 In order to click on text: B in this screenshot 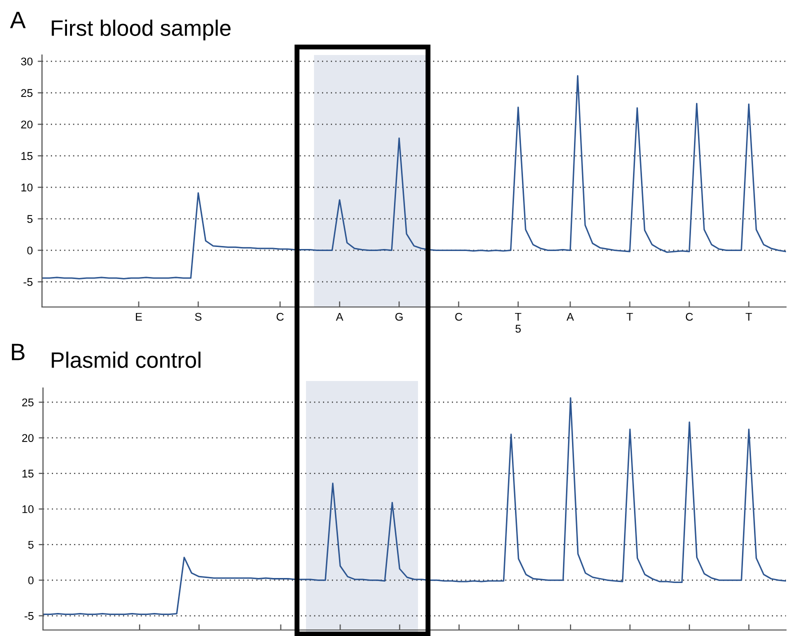, I will do `click(18, 352)`.